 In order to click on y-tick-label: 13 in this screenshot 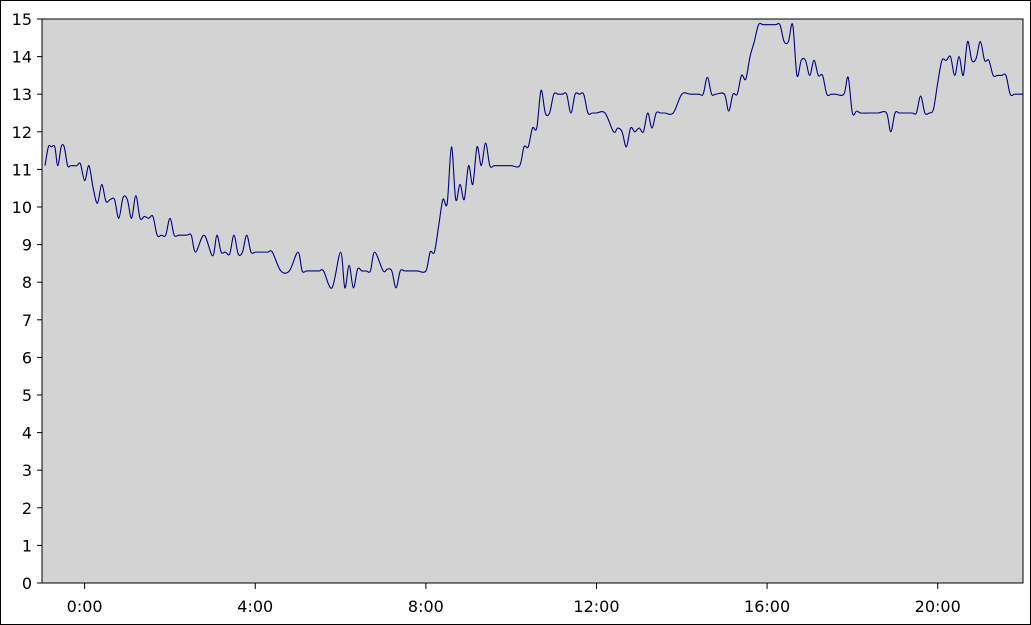, I will do `click(22, 94)`.